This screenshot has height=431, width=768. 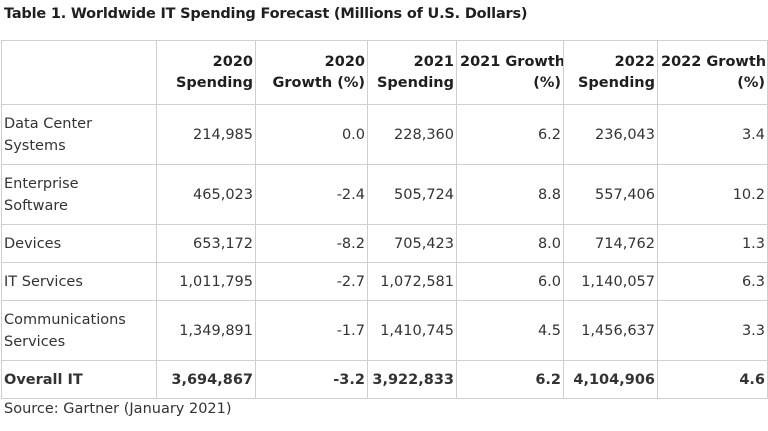 I want to click on table-cell: 214,985, so click(x=206, y=134).